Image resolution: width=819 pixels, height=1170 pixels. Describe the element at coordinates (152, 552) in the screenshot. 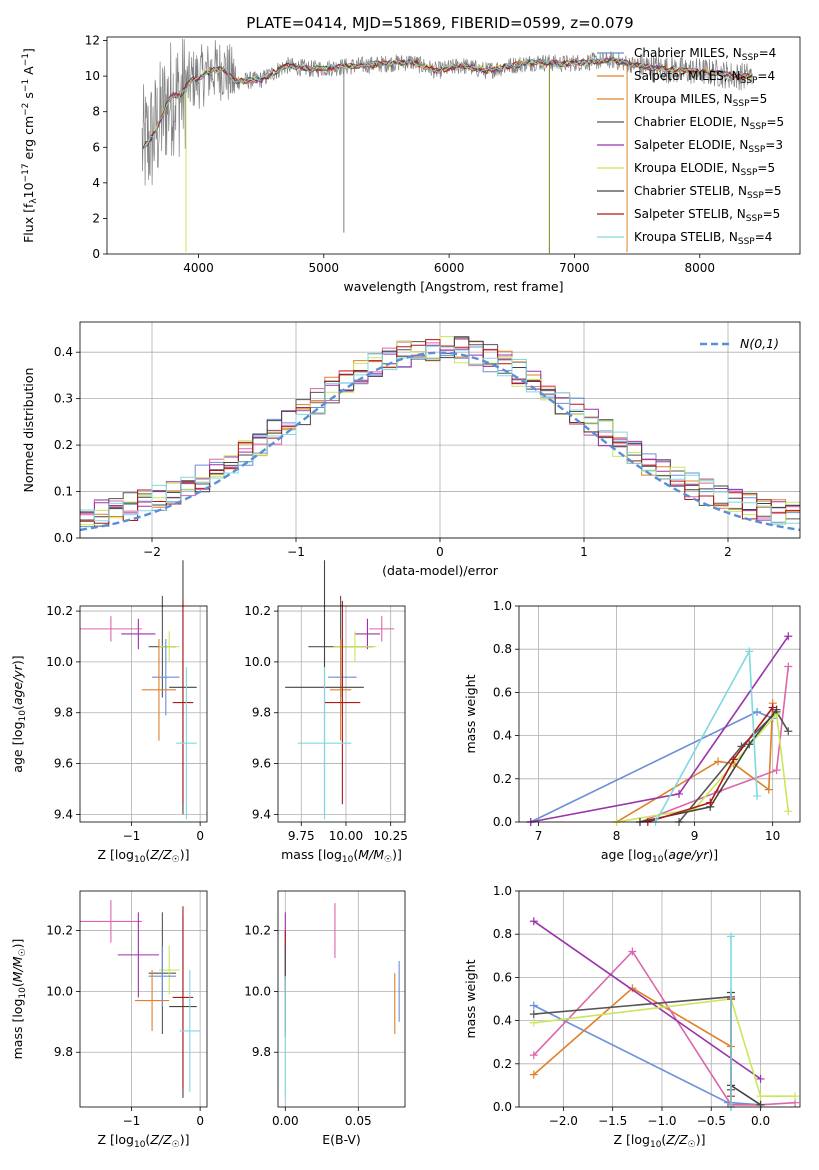

I see `x-tick-label: −2` at that location.